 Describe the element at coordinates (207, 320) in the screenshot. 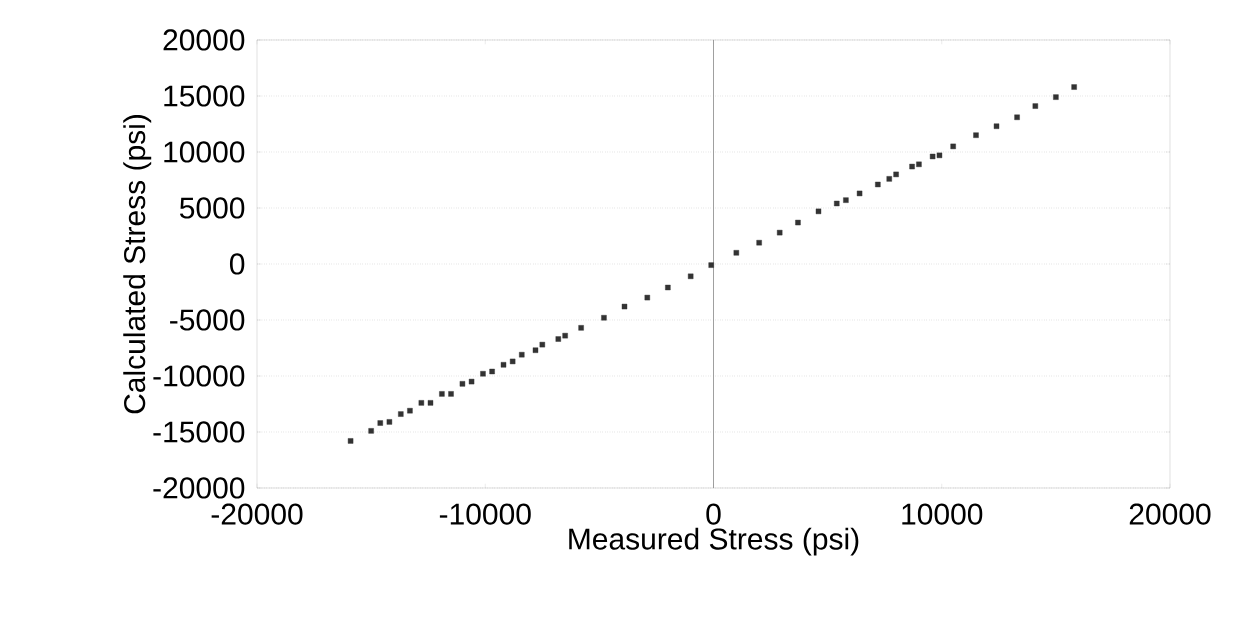

I see `y-tick-label: -5000` at that location.